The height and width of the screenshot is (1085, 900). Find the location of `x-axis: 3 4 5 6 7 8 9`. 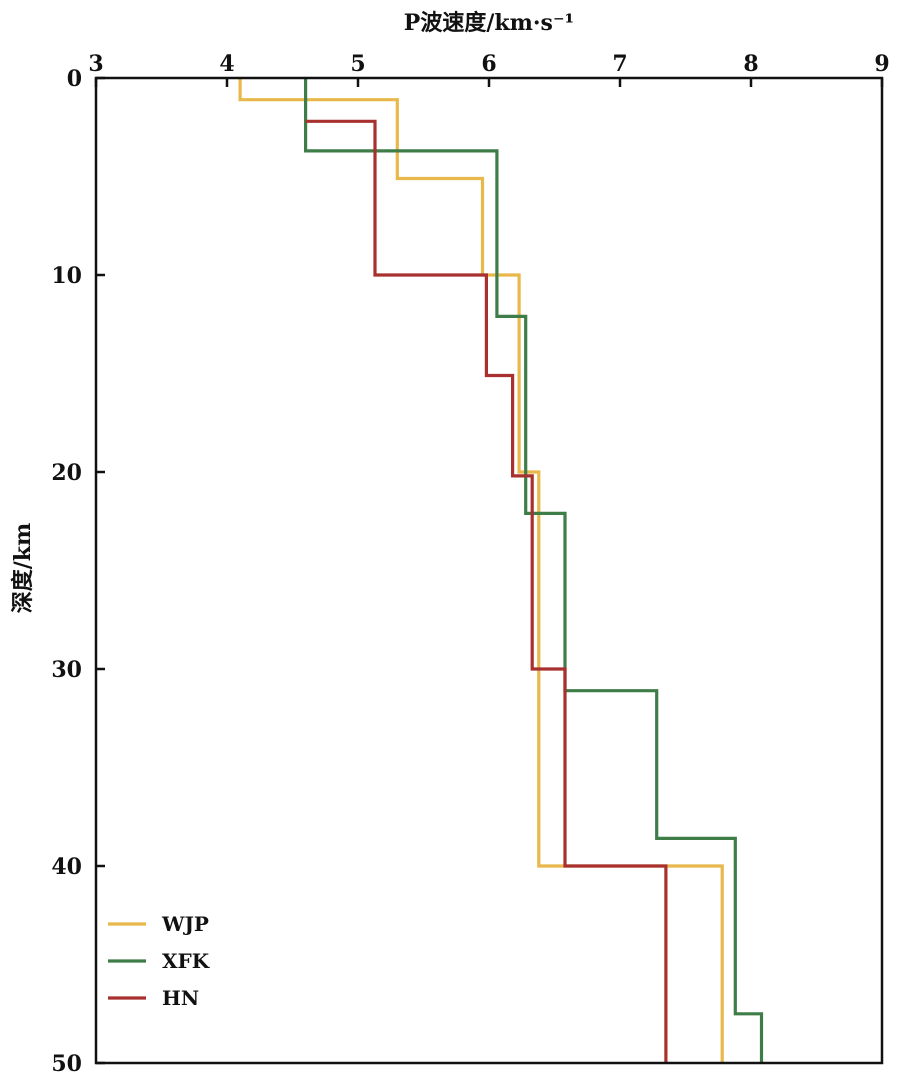

x-axis: 3 4 5 6 7 8 9 is located at coordinates (489, 69).